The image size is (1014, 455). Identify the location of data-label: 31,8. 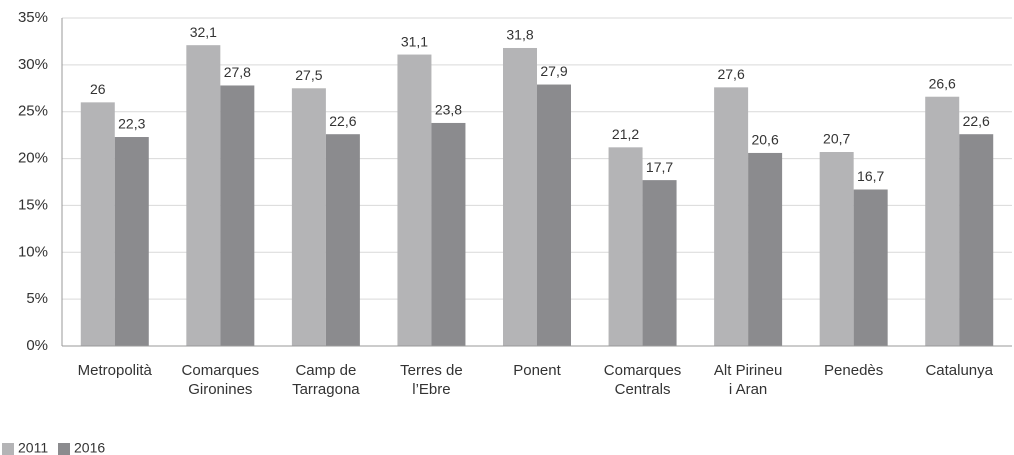
(519, 35).